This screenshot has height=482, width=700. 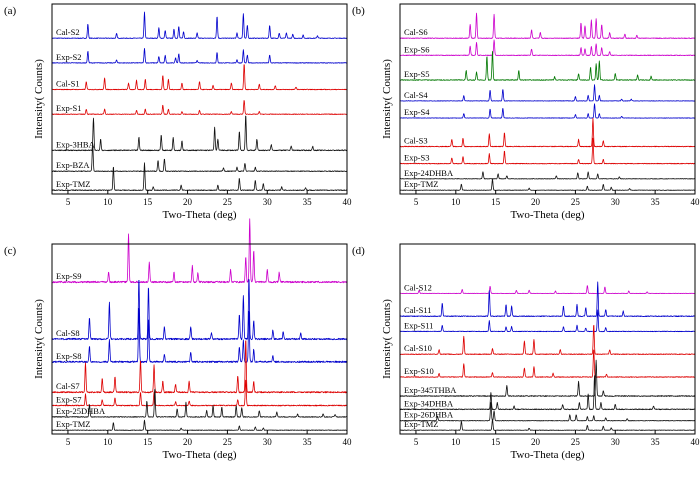 What do you see at coordinates (199, 107) in the screenshot?
I see `trace-exp-s1` at bounding box center [199, 107].